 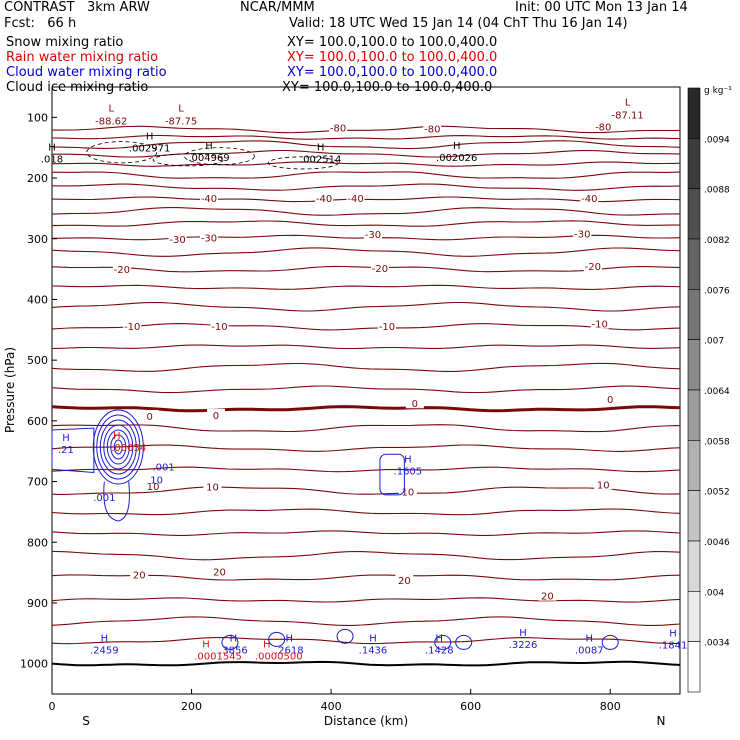 I want to click on xy-cloud: XY= 100.0,100.0 to 100.0,400.0, so click(x=392, y=72).